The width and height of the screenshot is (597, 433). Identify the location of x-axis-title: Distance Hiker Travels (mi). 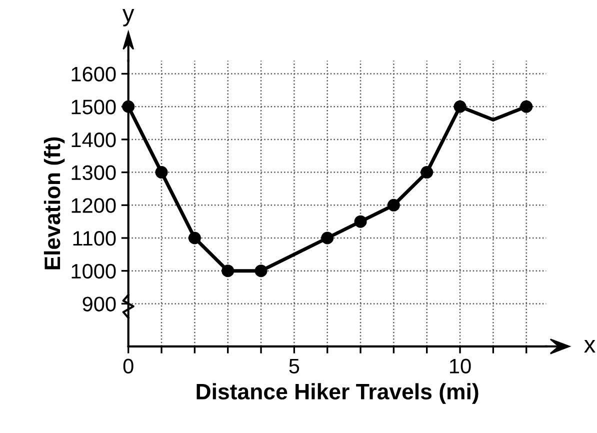
(337, 393).